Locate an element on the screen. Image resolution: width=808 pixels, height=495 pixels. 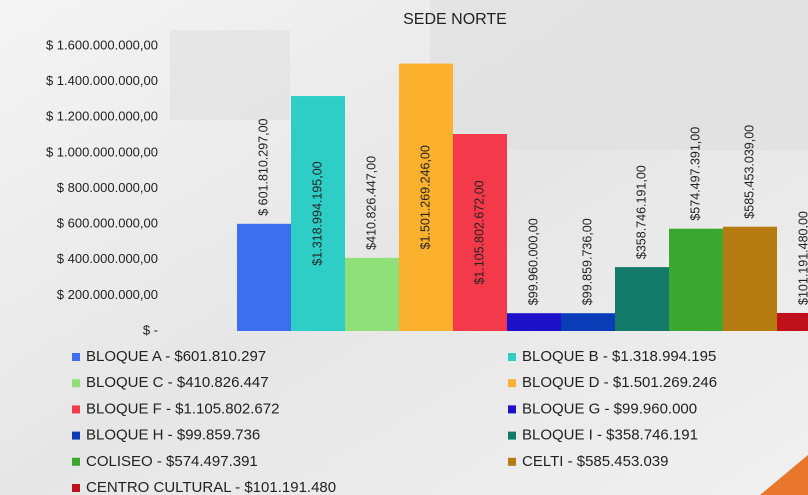
y-tick-label: $ 1.200.000.000,00 is located at coordinates (102, 116).